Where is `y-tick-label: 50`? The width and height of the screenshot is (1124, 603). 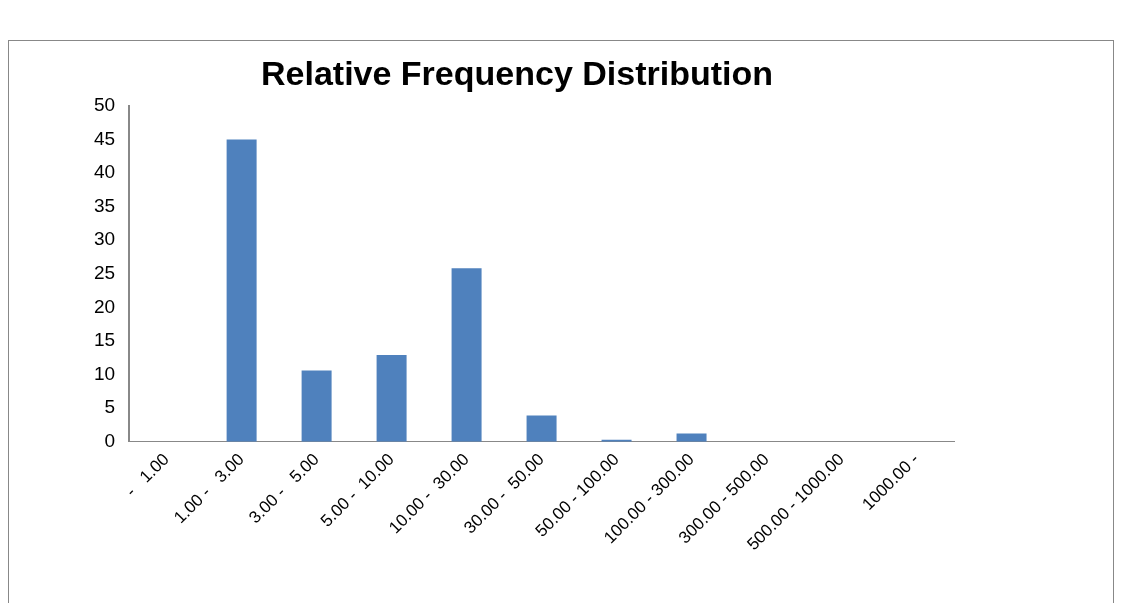 y-tick-label: 50 is located at coordinates (104, 105).